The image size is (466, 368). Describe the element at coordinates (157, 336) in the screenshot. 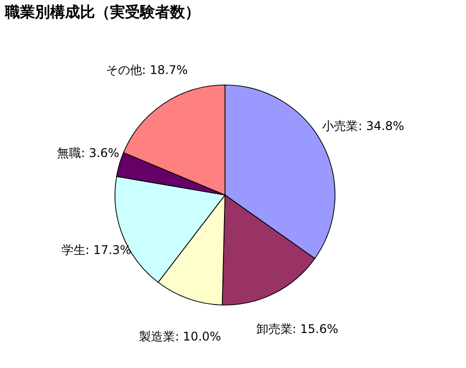

I see `slice-label: 製造業` at that location.